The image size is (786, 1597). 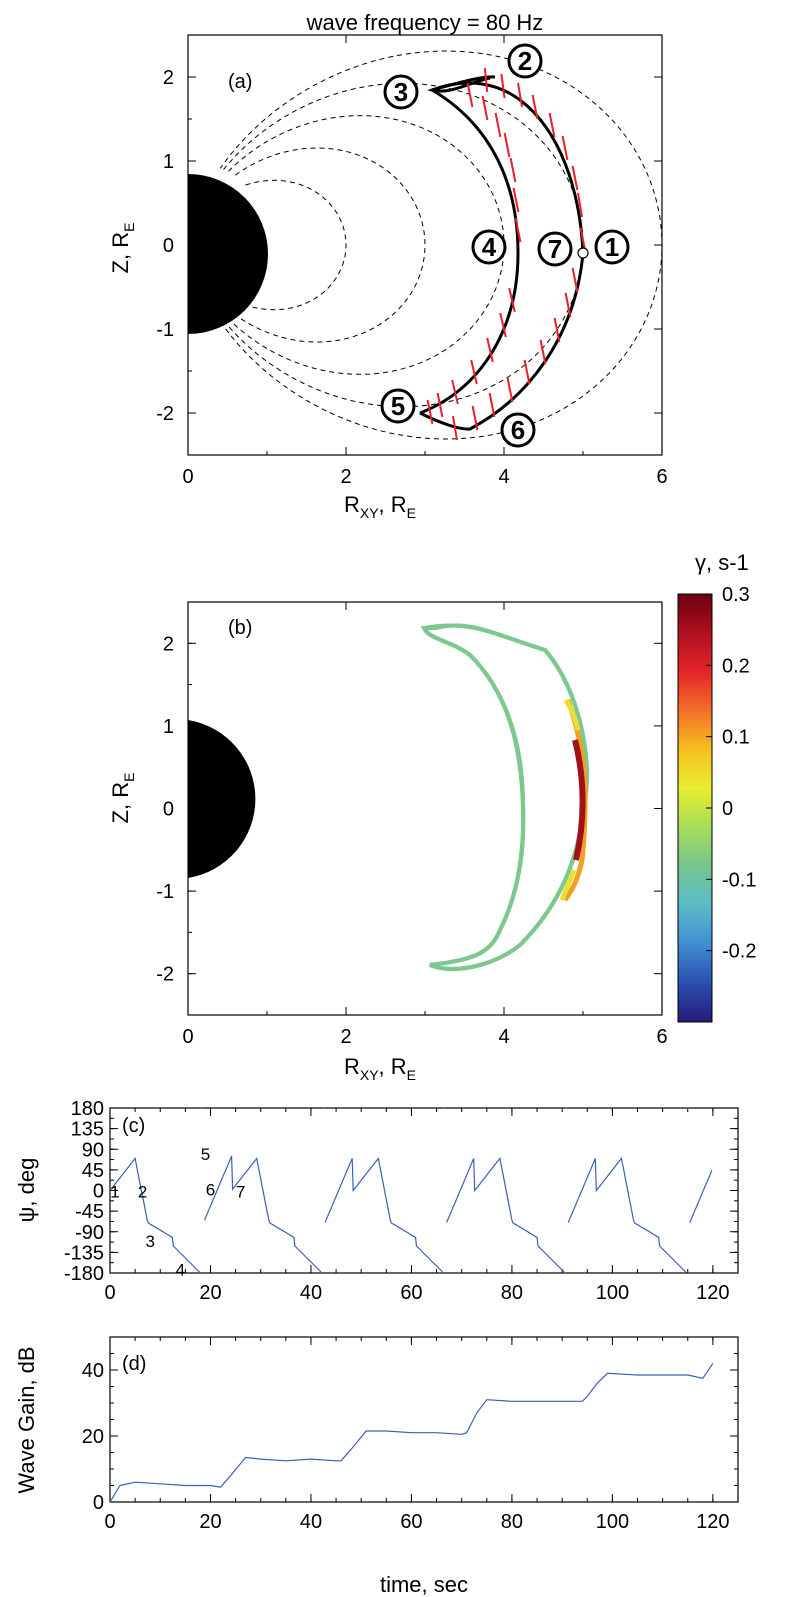 I want to click on ray-point-label: 5, so click(x=398, y=406).